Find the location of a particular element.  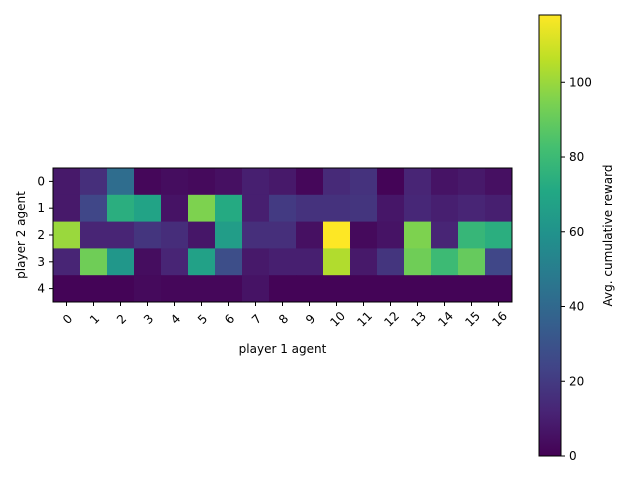

x-tick-label: 0 is located at coordinates (67, 319).